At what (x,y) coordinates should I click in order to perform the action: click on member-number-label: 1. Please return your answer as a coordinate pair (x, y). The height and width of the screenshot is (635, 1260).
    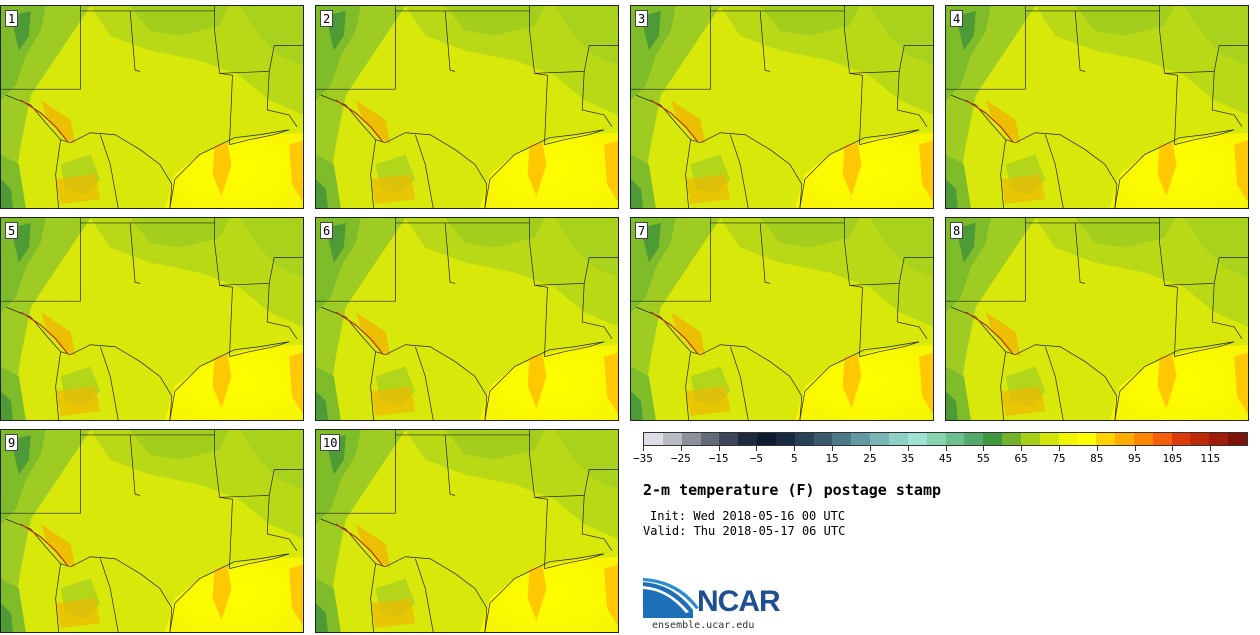
    Looking at the image, I should click on (12, 18).